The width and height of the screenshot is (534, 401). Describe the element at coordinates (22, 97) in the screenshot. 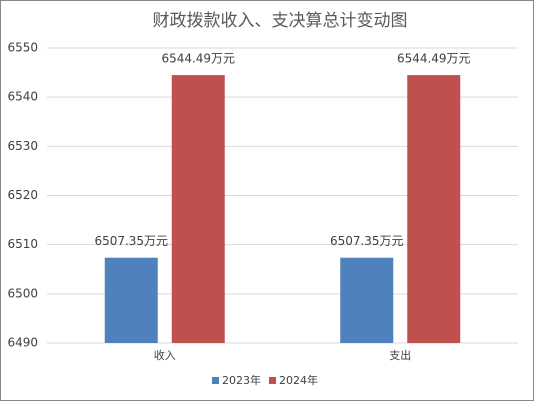

I see `y-tick-label: 6540` at that location.